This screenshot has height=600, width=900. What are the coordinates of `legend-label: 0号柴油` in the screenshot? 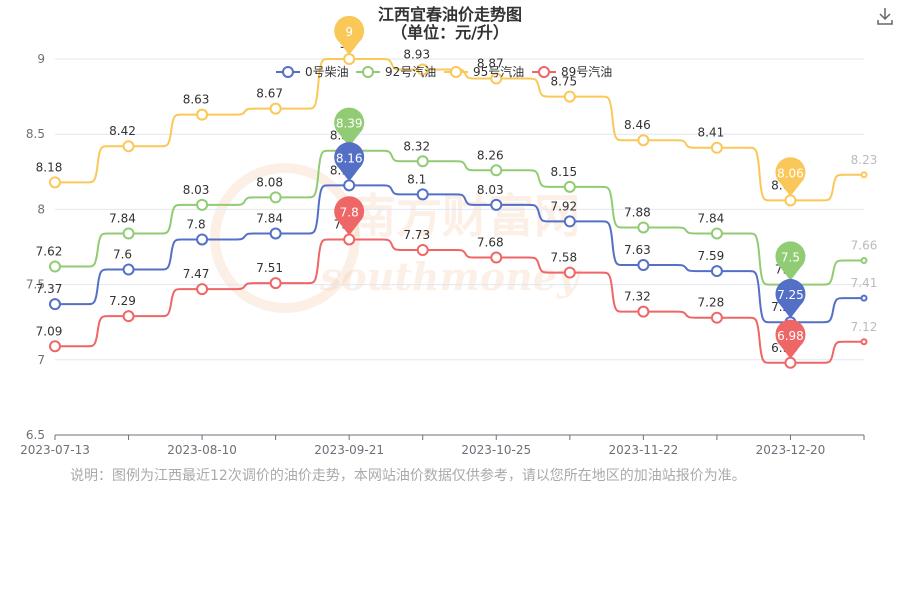 It's located at (327, 72).